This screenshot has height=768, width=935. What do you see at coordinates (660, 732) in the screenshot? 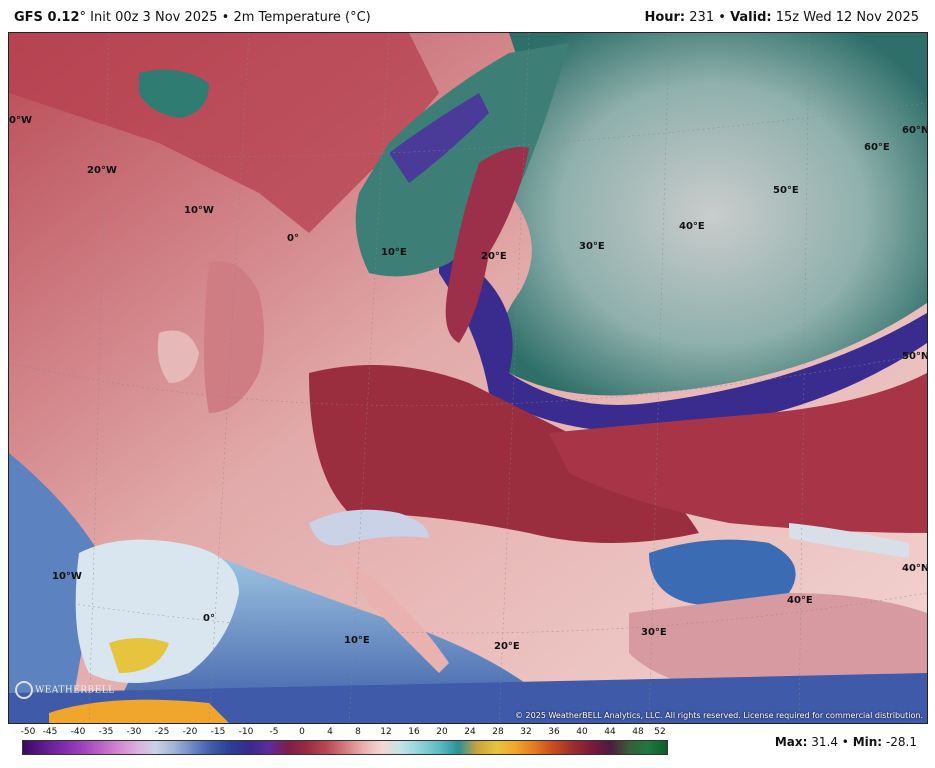
I see `scale-tick-label: 52` at bounding box center [660, 732].